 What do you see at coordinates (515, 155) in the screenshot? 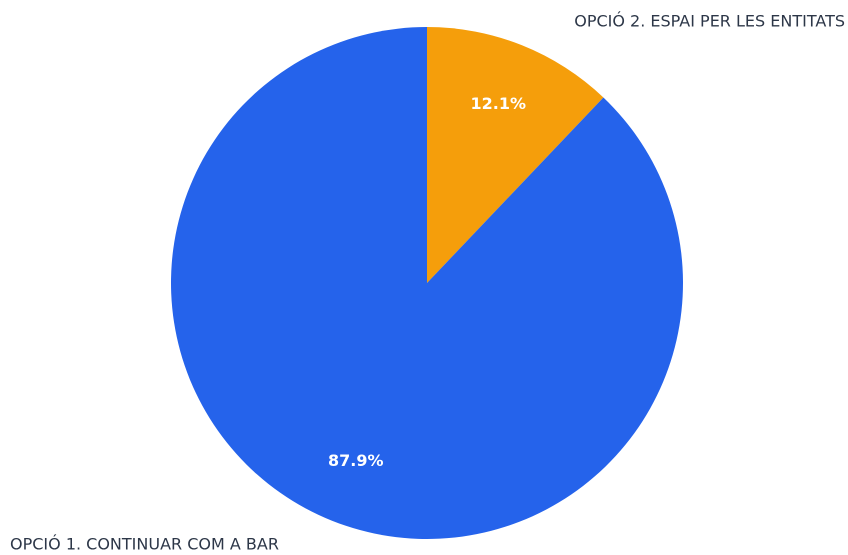
I see `pie-slice` at bounding box center [515, 155].